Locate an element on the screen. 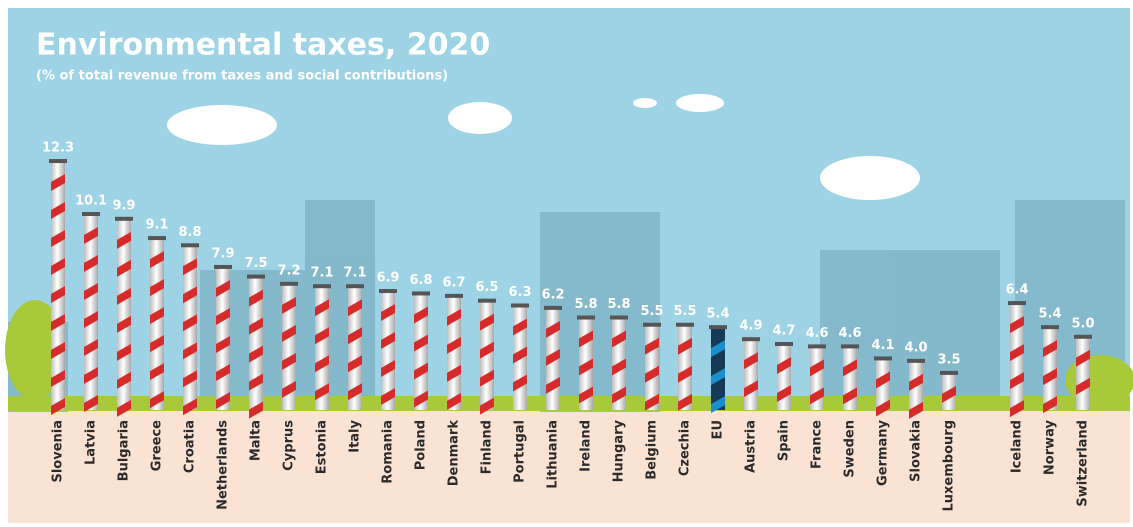  value-label: 7.5 is located at coordinates (255, 263).